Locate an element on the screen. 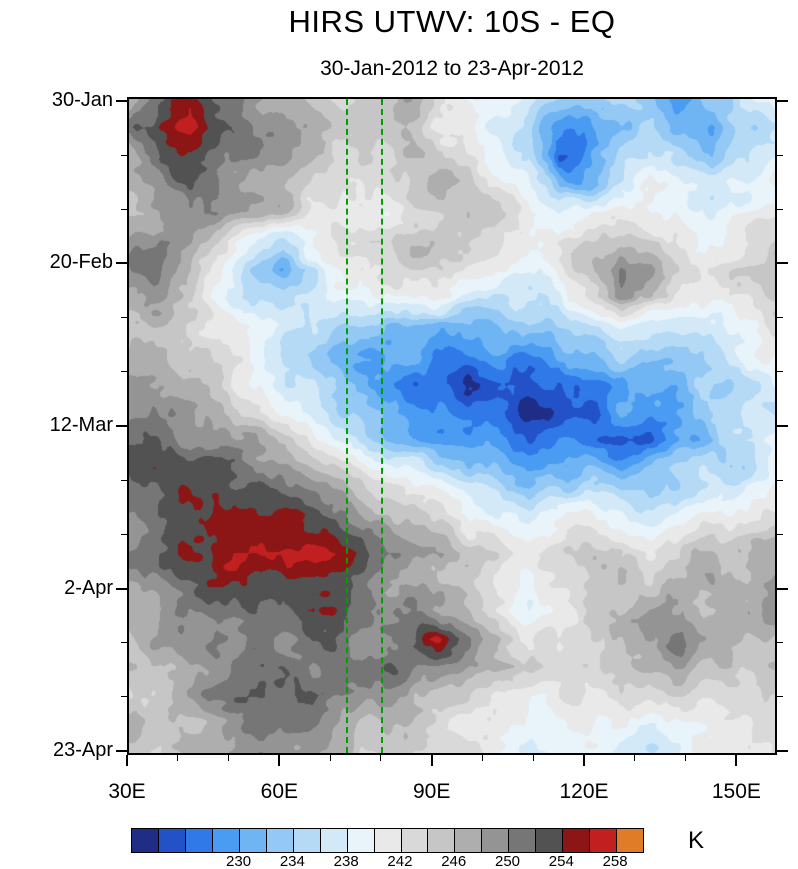 The image size is (798, 869). x-tick-label: 30E is located at coordinates (127, 791).